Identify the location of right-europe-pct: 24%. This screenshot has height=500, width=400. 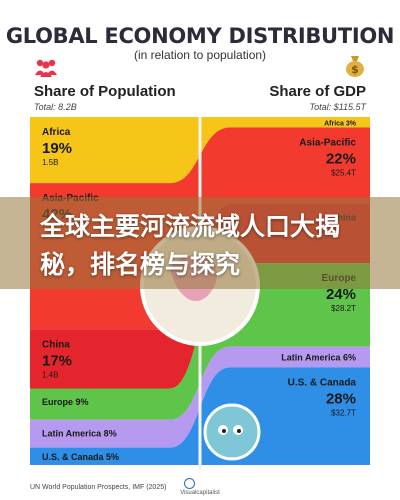
(341, 294).